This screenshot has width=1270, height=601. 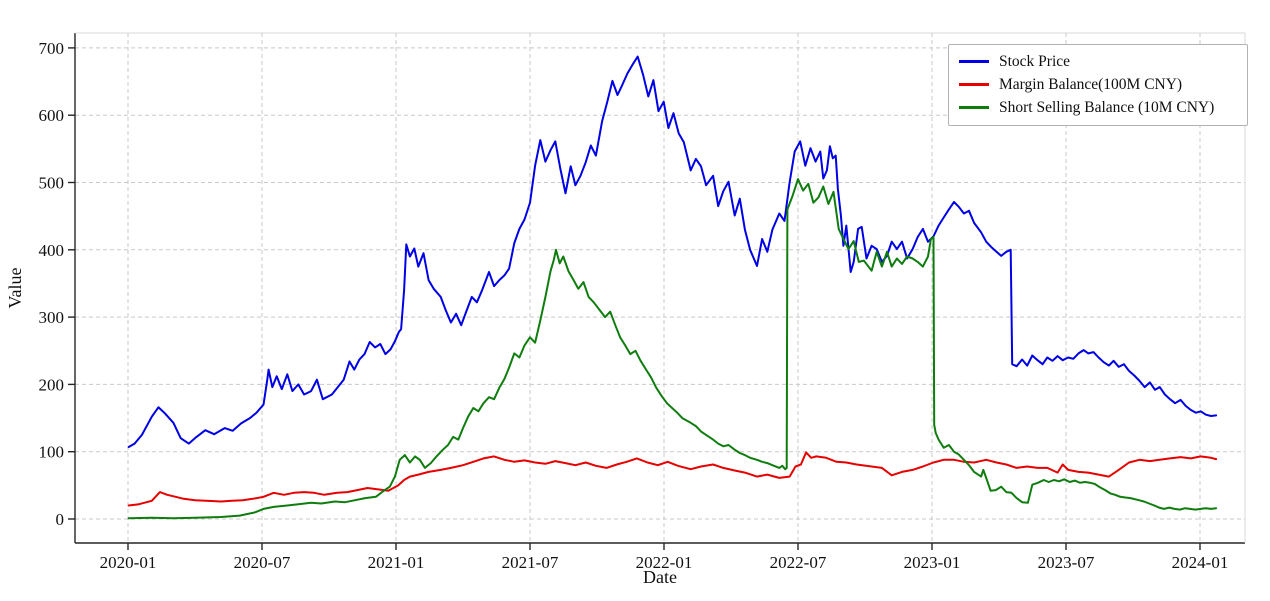 I want to click on y-tick-label-400: 400, so click(x=52, y=250).